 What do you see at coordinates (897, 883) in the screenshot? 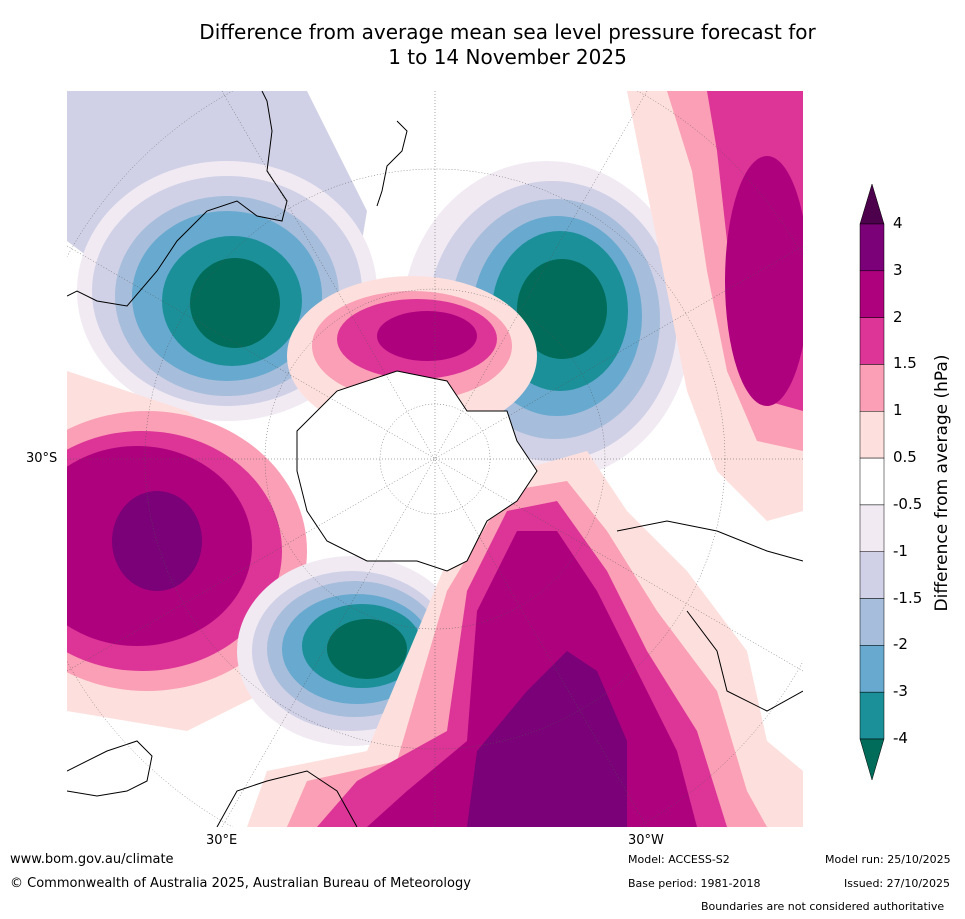
I see `footer-issued: Issued: 27/10/2025` at bounding box center [897, 883].